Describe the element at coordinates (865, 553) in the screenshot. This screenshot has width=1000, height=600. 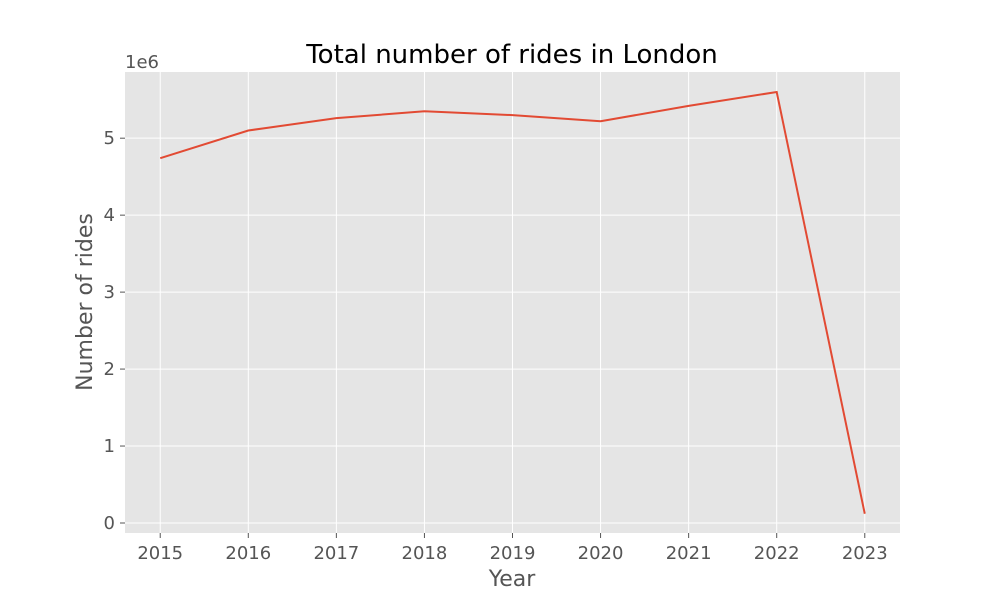
I see `x-tick-label: 2023` at that location.